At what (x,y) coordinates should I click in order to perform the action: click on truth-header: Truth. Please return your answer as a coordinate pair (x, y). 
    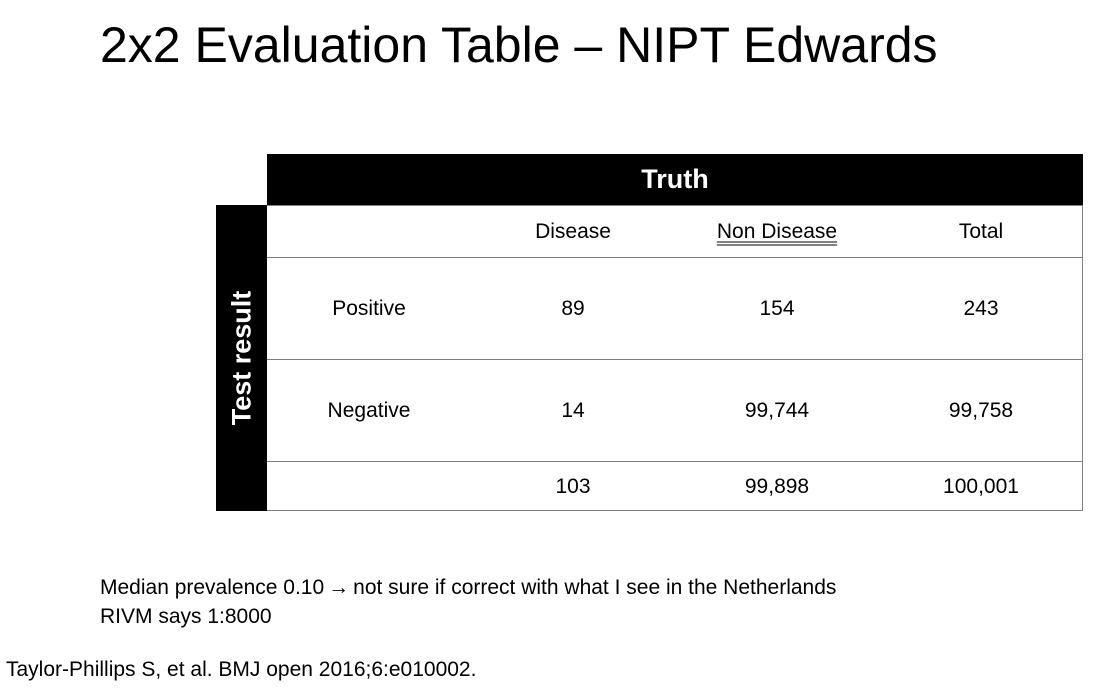
    Looking at the image, I should click on (675, 179).